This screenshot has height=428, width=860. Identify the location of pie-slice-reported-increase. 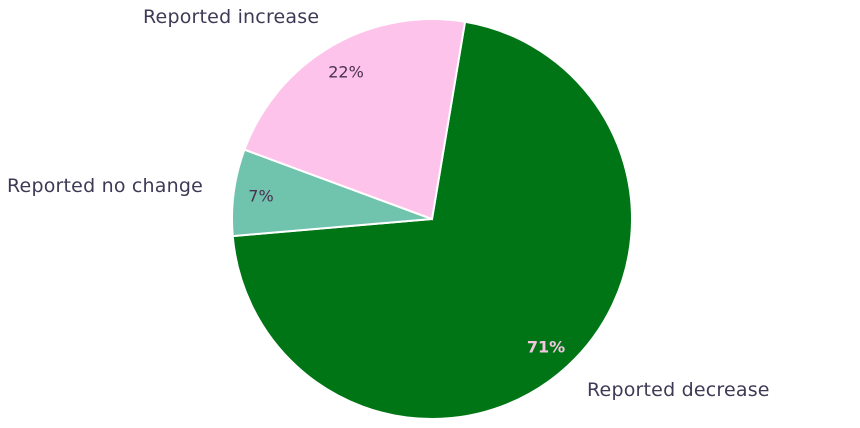
(355, 119).